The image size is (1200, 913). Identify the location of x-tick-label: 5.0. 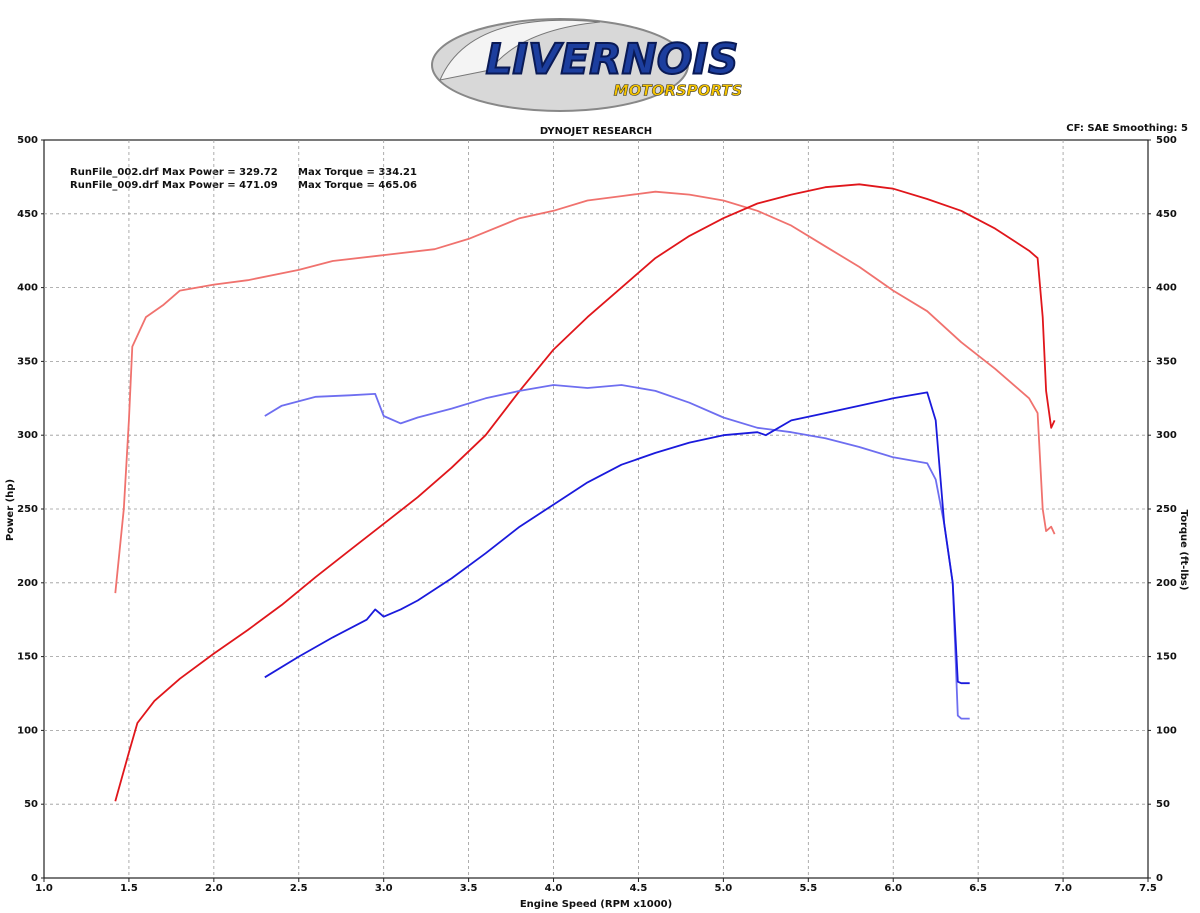
(724, 888).